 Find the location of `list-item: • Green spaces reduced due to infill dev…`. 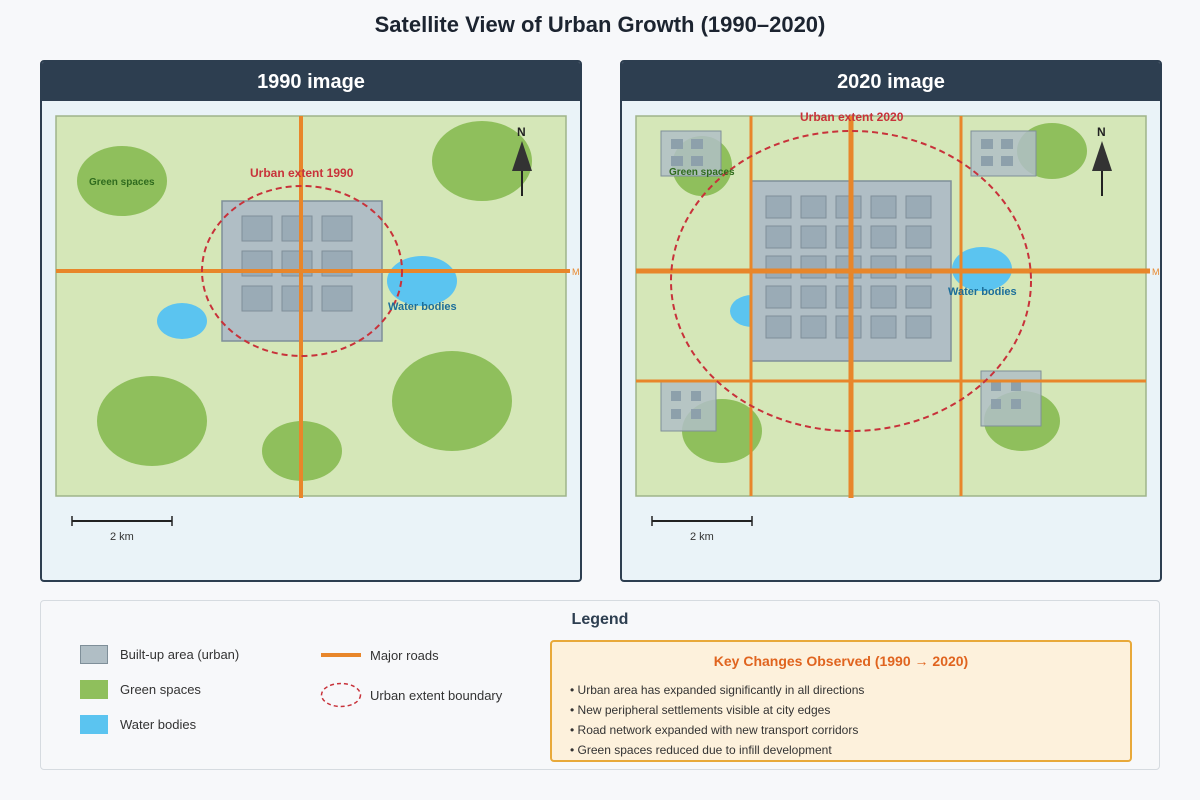

list-item: • Green spaces reduced due to infill dev… is located at coordinates (701, 750).